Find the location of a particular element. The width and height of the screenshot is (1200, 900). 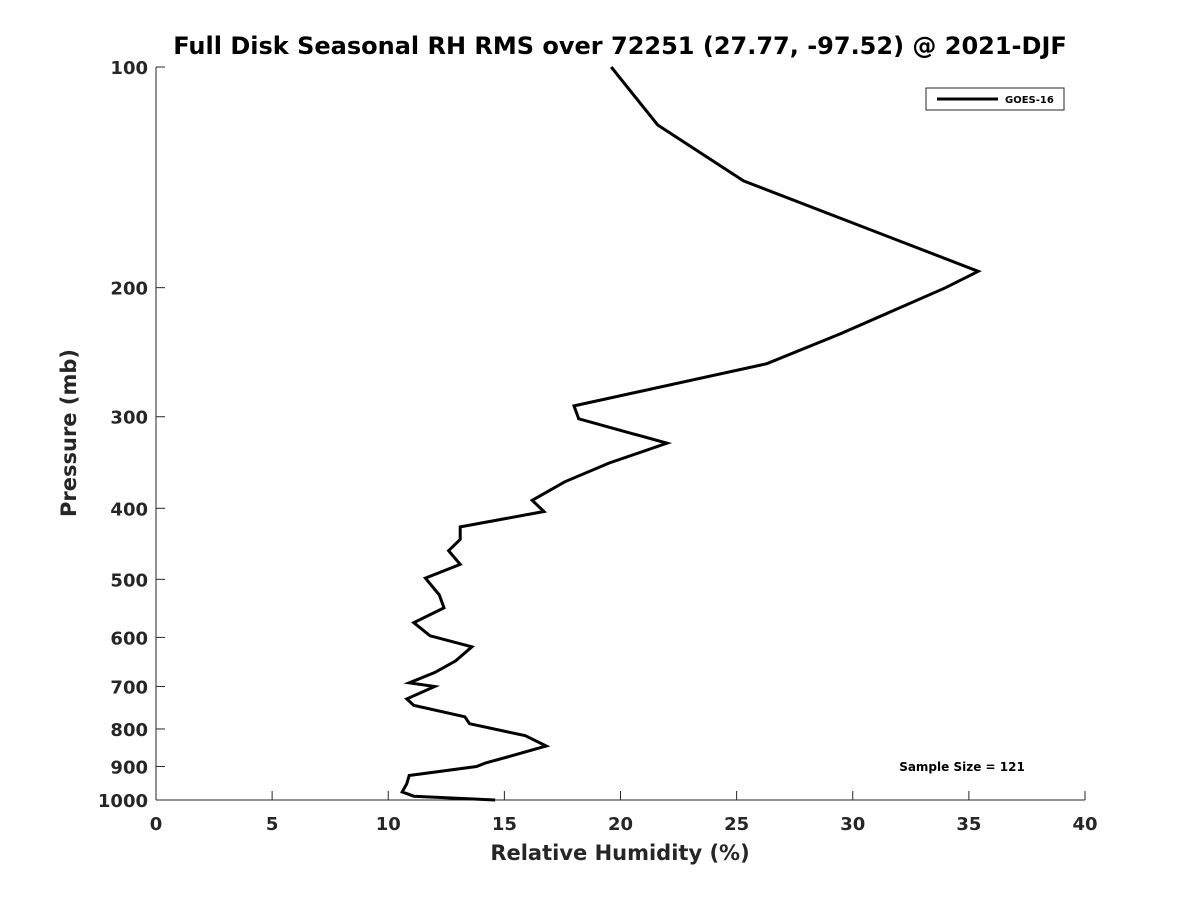

y-tick-label: 500 is located at coordinates (129, 580).